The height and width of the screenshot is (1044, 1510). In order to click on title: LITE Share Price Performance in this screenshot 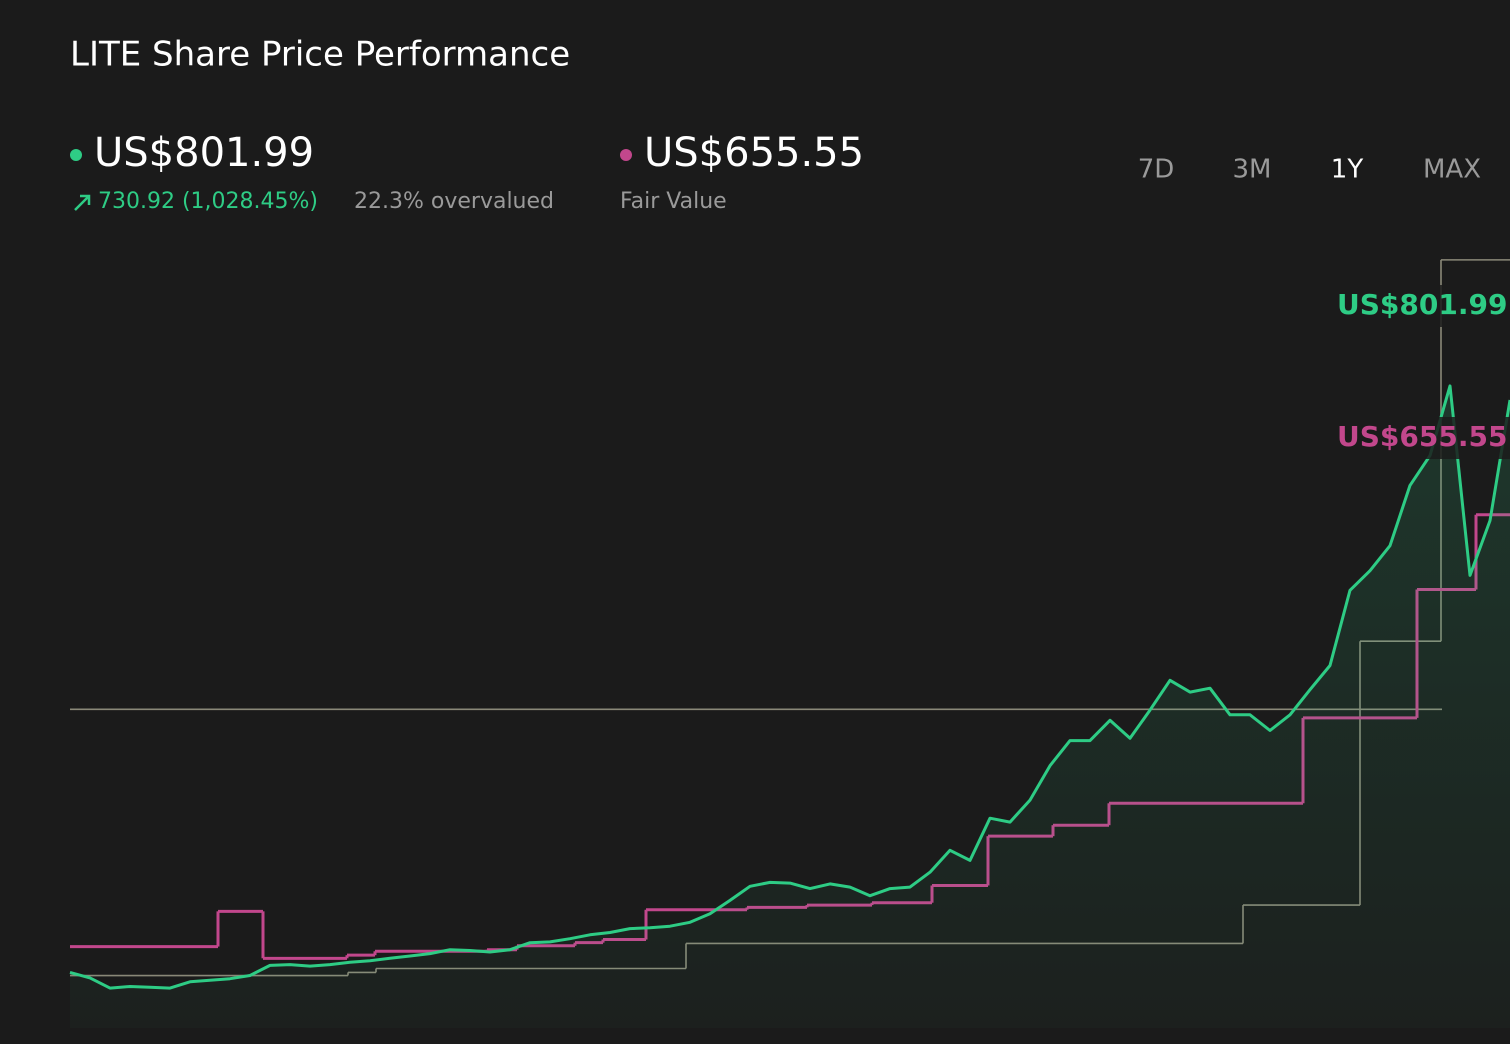, I will do `click(320, 55)`.